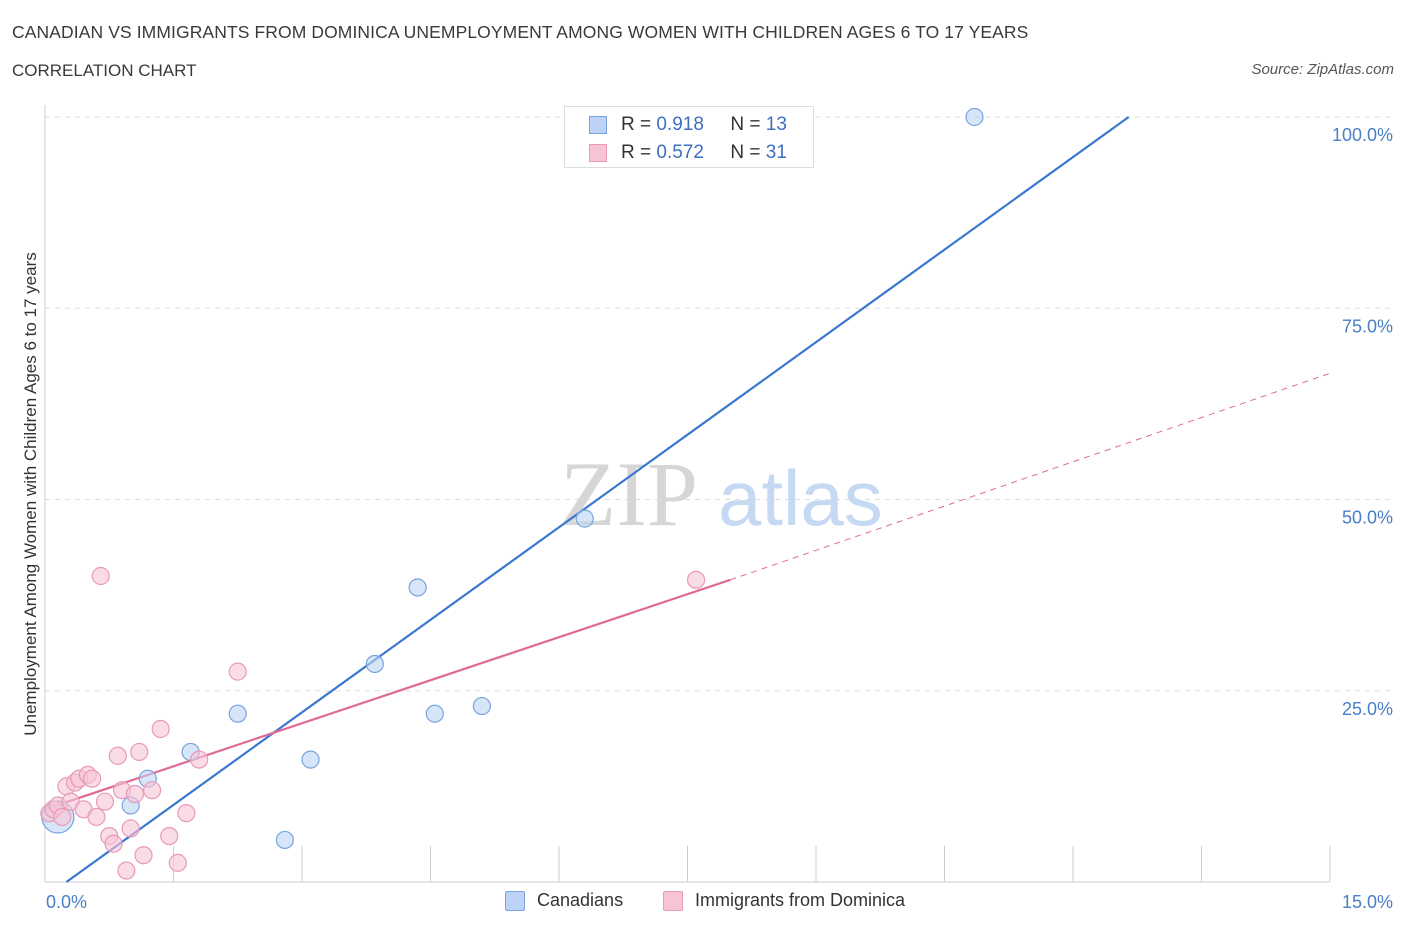 This screenshot has height=930, width=1406. What do you see at coordinates (580, 900) in the screenshot?
I see `legend-label-canadians: Canadians` at bounding box center [580, 900].